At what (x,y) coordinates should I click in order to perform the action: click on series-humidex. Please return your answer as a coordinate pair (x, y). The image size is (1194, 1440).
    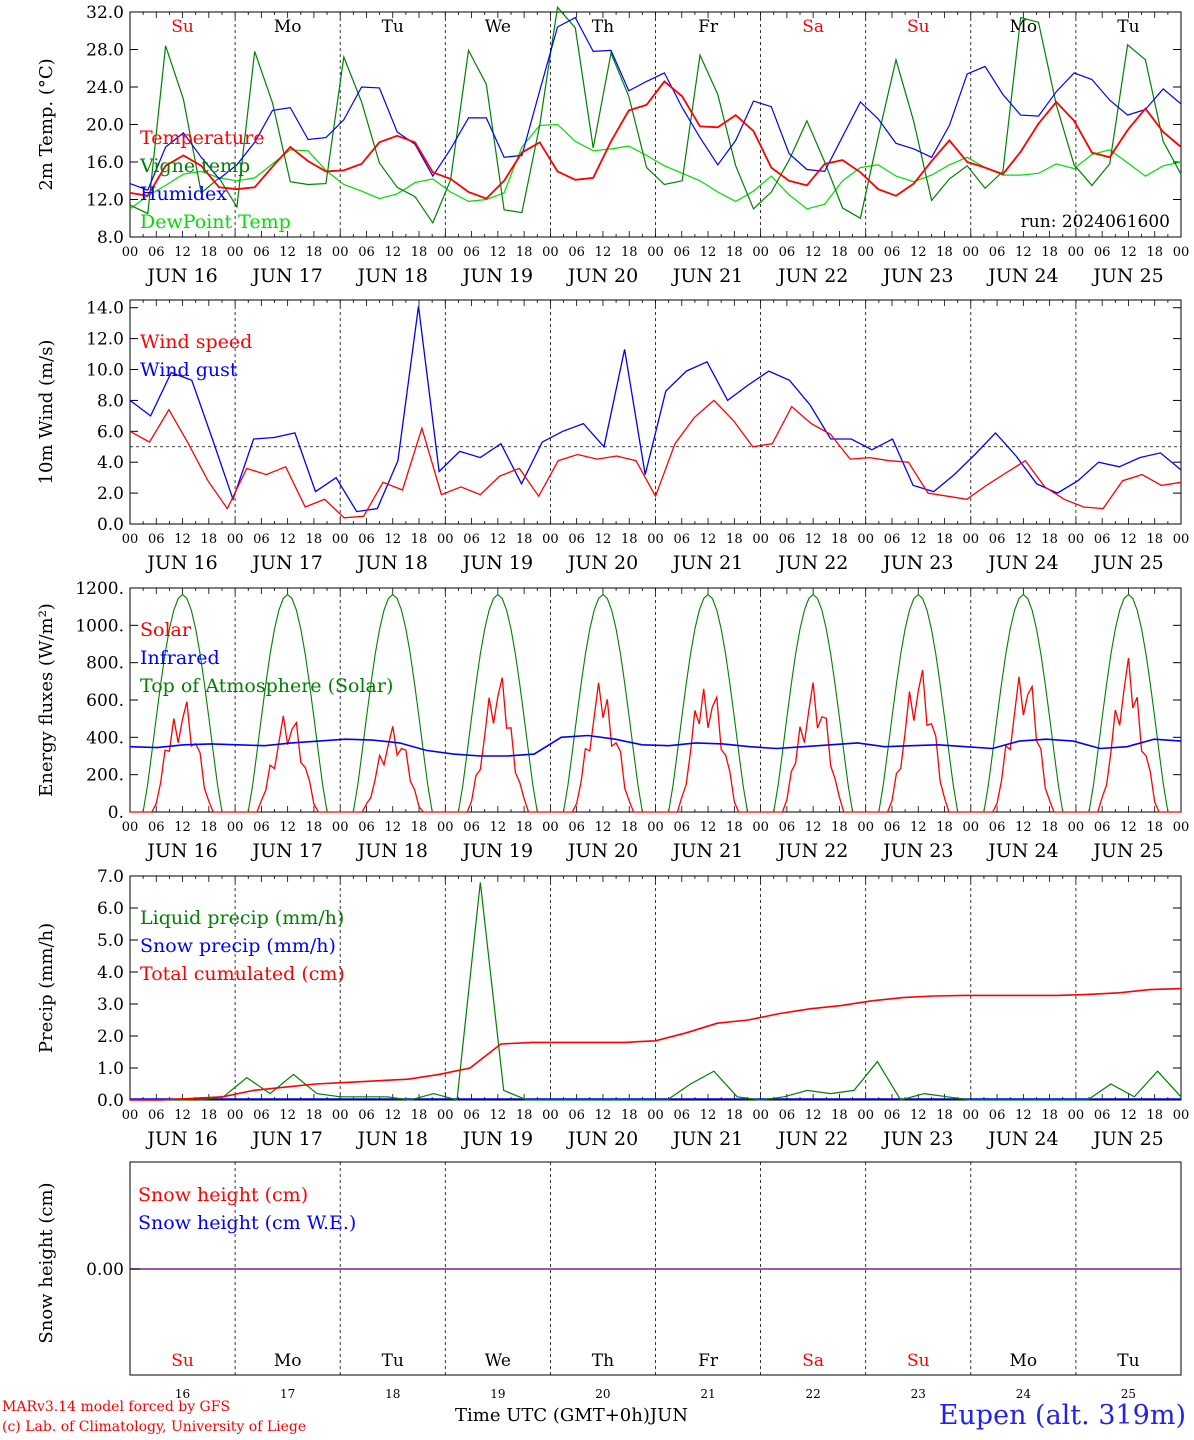
    Looking at the image, I should click on (655, 103).